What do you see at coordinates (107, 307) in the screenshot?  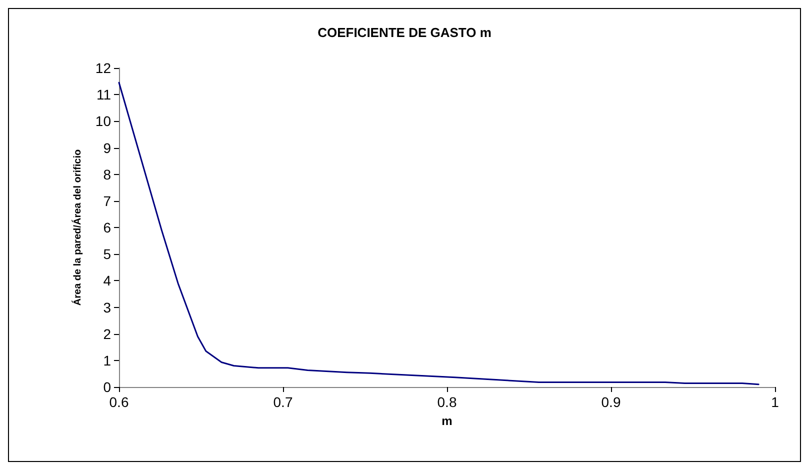 I see `y-tick-label: 3` at bounding box center [107, 307].